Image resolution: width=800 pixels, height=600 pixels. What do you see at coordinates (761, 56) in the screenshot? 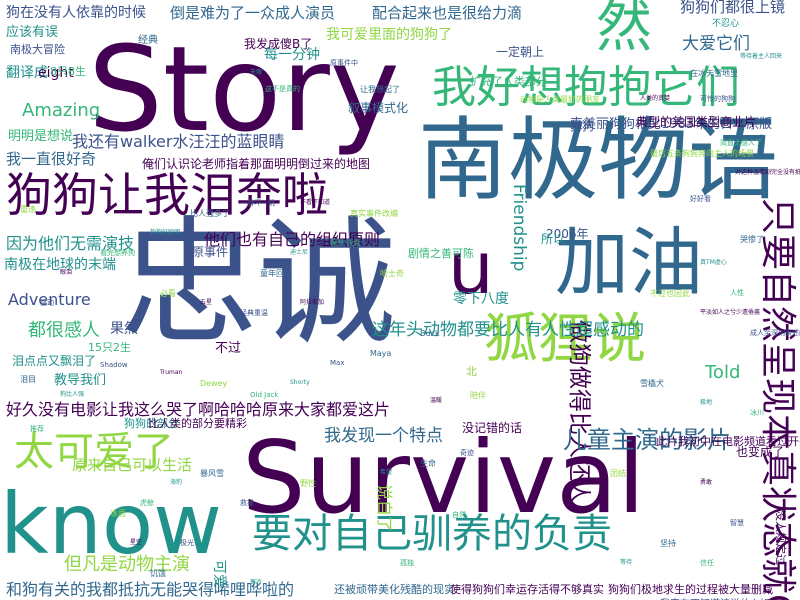
I see `cloud-word: 等待着主人回来` at bounding box center [761, 56].